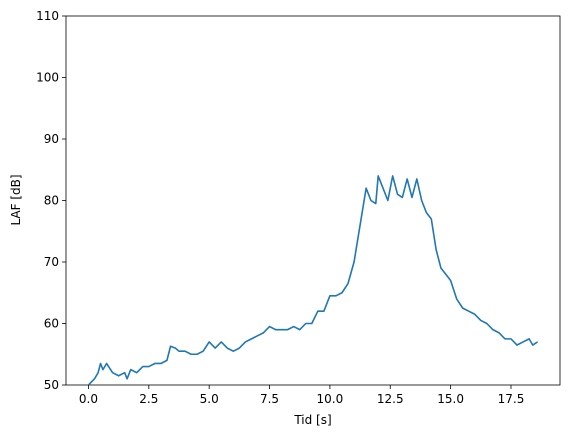  What do you see at coordinates (209, 399) in the screenshot?
I see `x-tick-label: 5.0` at bounding box center [209, 399].